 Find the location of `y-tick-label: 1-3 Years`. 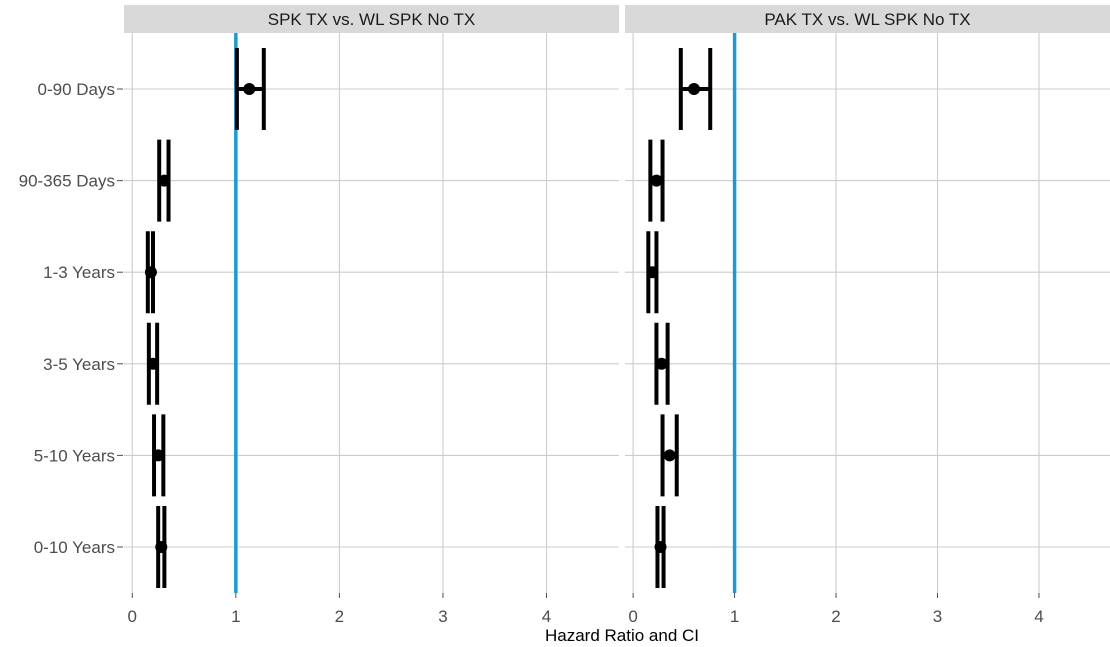

y-tick-label: 1-3 Years is located at coordinates (79, 272).